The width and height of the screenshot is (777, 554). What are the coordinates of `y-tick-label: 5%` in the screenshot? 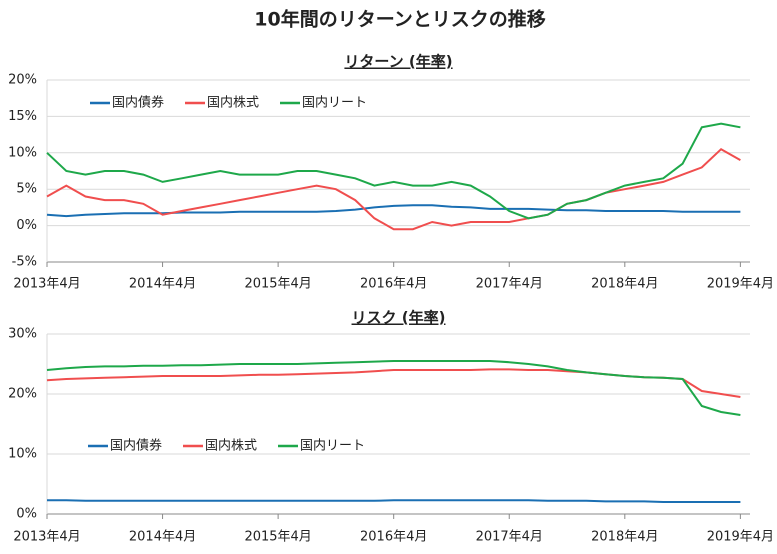 It's located at (26, 189).